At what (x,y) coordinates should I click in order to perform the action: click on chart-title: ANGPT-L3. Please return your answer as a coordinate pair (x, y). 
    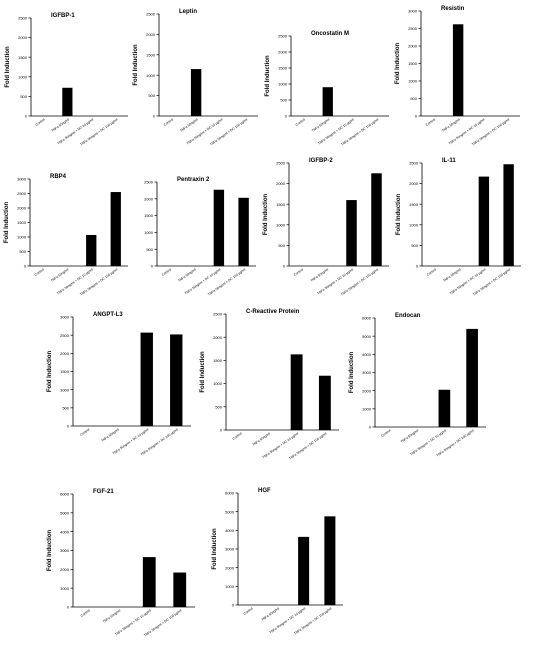
    Looking at the image, I should click on (108, 315).